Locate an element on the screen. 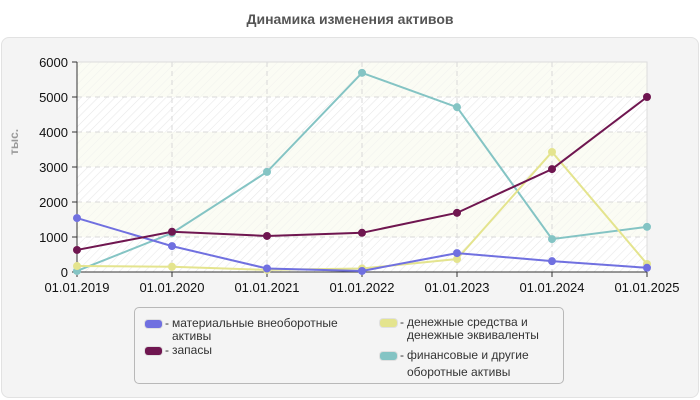 The width and height of the screenshot is (700, 400). chart-title: Динамика изменения активов is located at coordinates (350, 19).